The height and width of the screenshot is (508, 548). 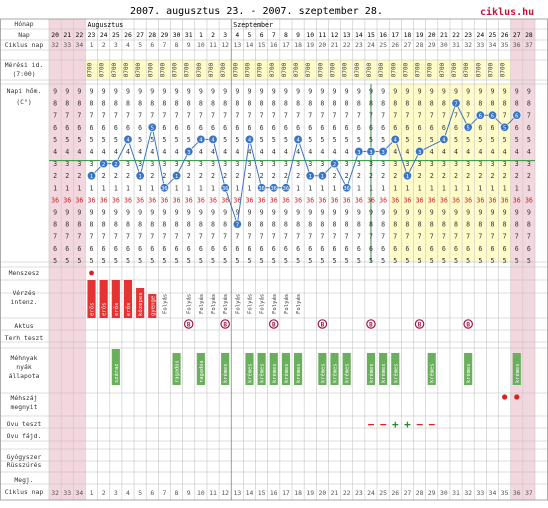 I want to click on cycle-day: 32, so click(x=468, y=45).